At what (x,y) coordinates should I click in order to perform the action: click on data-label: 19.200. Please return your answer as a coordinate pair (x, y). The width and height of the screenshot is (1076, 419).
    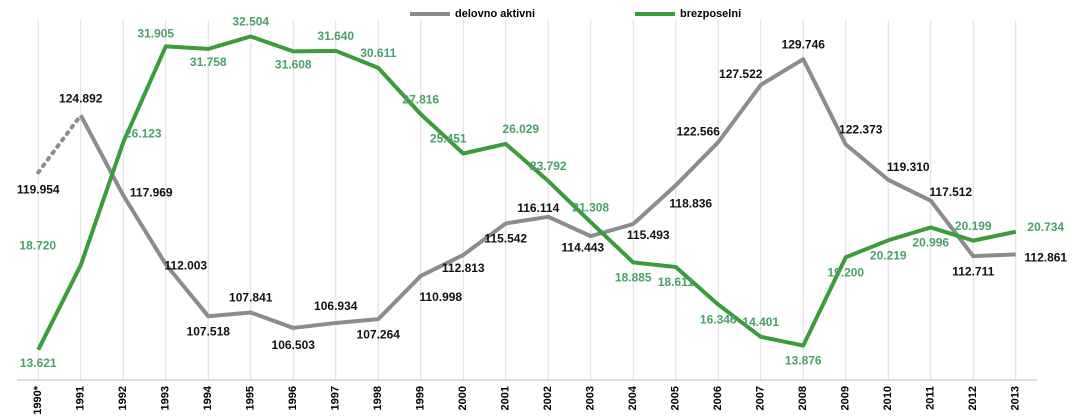
    Looking at the image, I should click on (845, 272).